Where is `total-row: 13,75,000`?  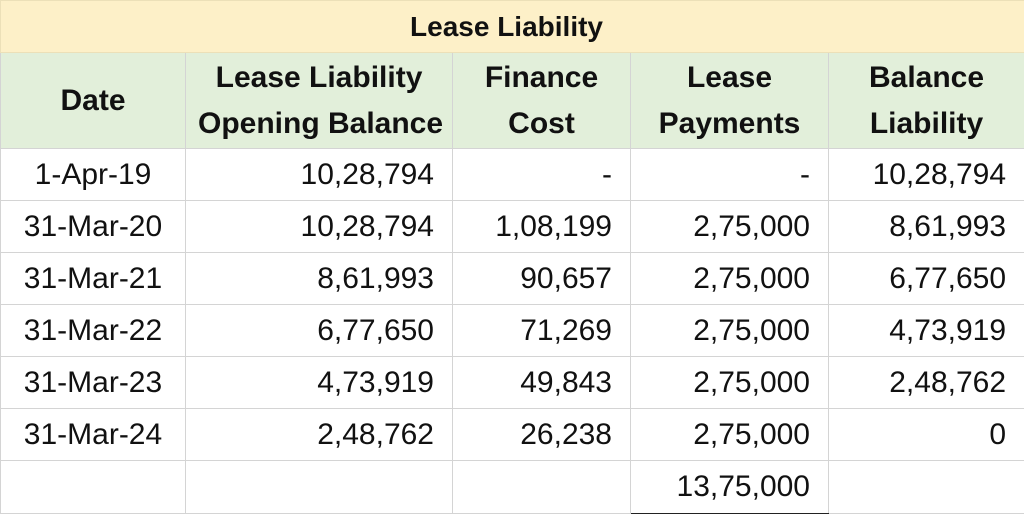 total-row: 13,75,000 is located at coordinates (512, 487).